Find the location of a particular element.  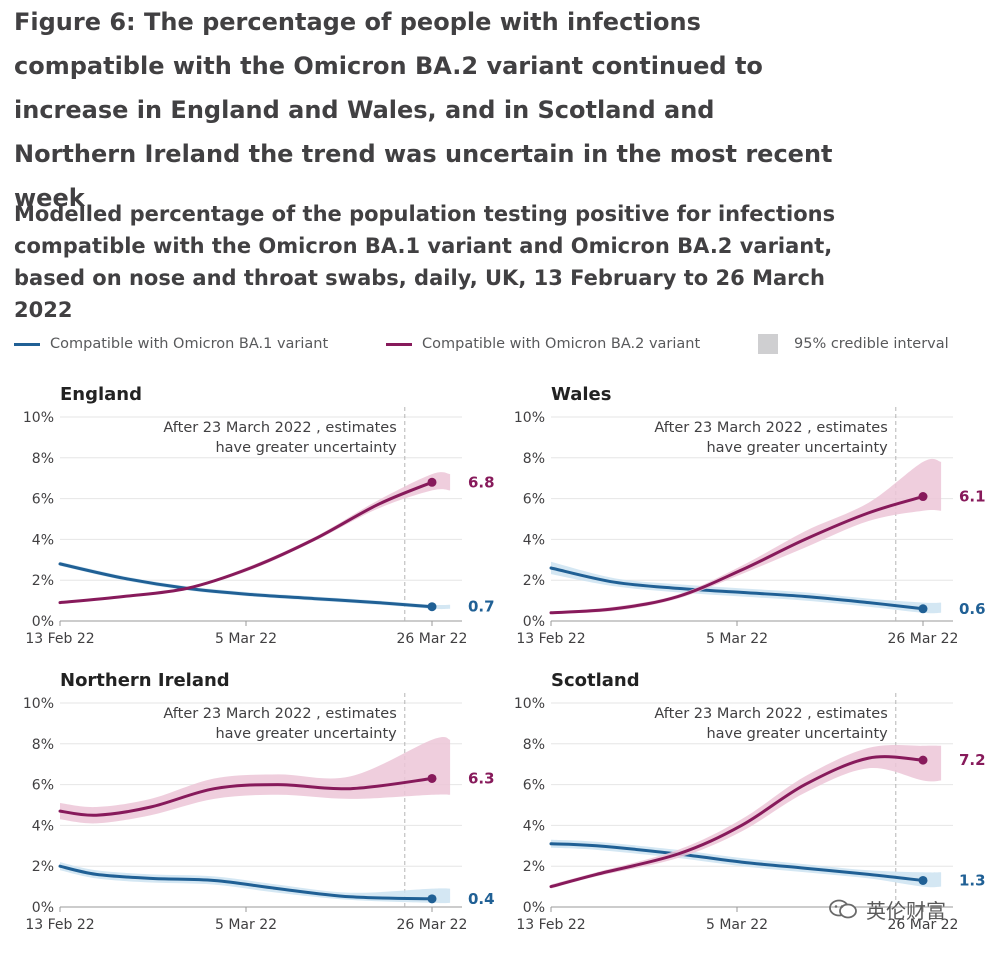

legend-item-ba2: Compatible with Omicron BA.2 variant is located at coordinates (543, 344).